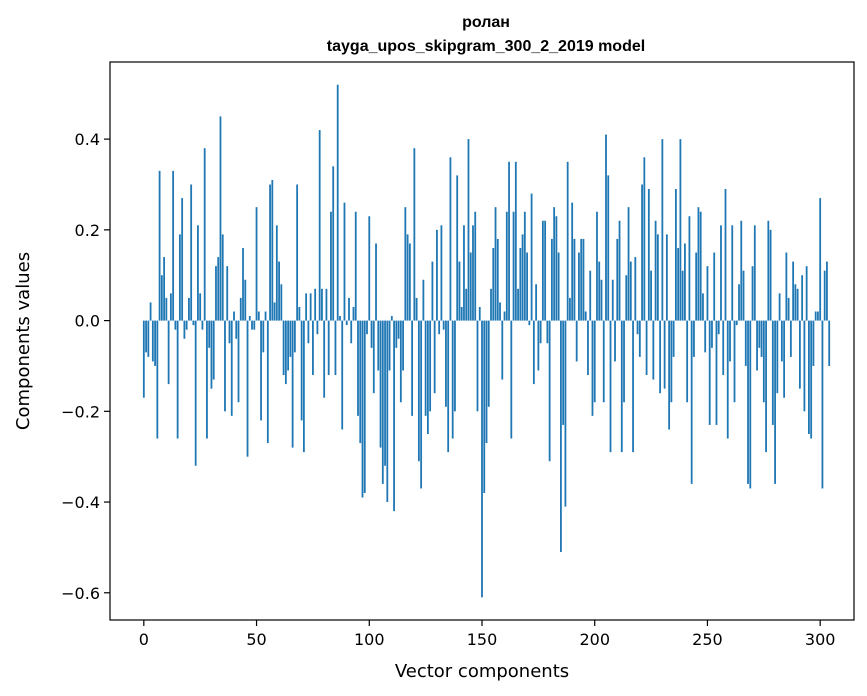 This screenshot has width=867, height=696. Describe the element at coordinates (594, 639) in the screenshot. I see `x-tick-label: 200` at that location.